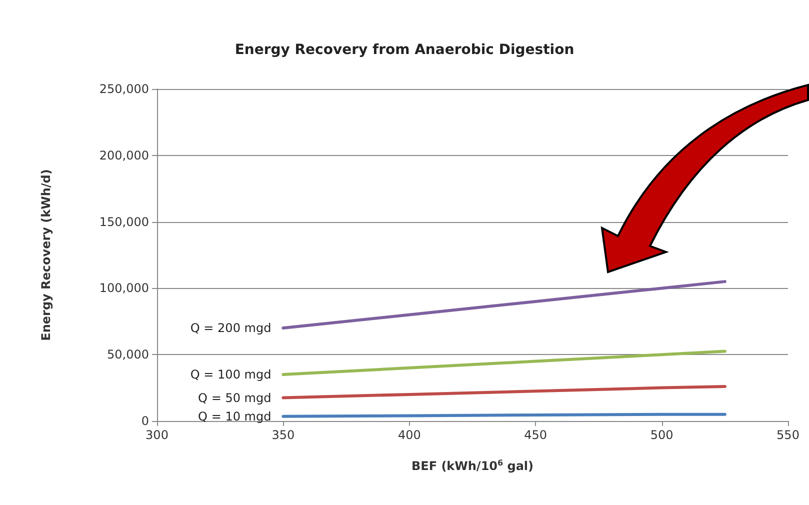  What do you see at coordinates (788, 435) in the screenshot?
I see `x-tick-label: 550` at bounding box center [788, 435].